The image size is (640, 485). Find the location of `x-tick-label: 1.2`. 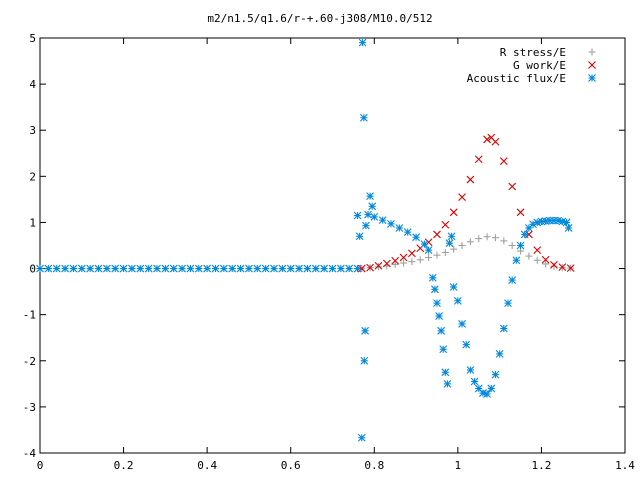

x-tick-label: 1.2 is located at coordinates (541, 465).